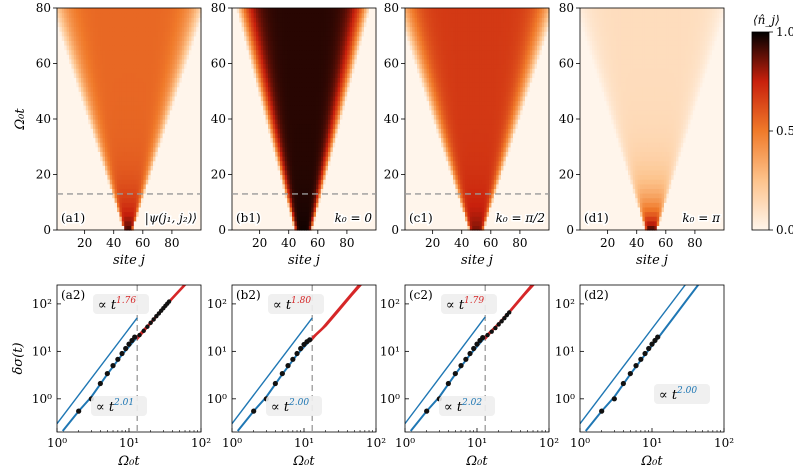 The height and width of the screenshot is (476, 793). What do you see at coordinates (73, 218) in the screenshot?
I see `panel-label: (a1)` at bounding box center [73, 218].